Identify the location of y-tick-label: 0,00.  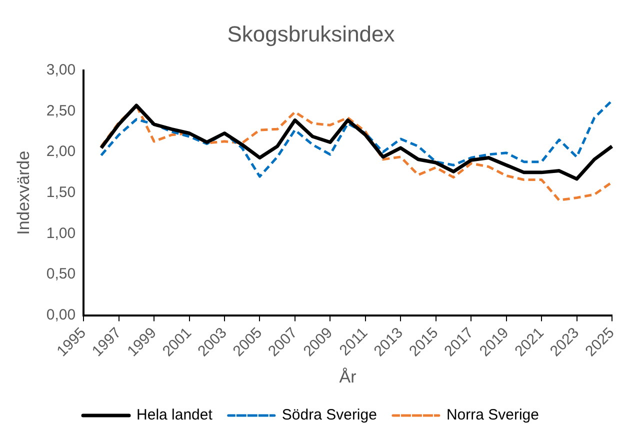
(61, 315).